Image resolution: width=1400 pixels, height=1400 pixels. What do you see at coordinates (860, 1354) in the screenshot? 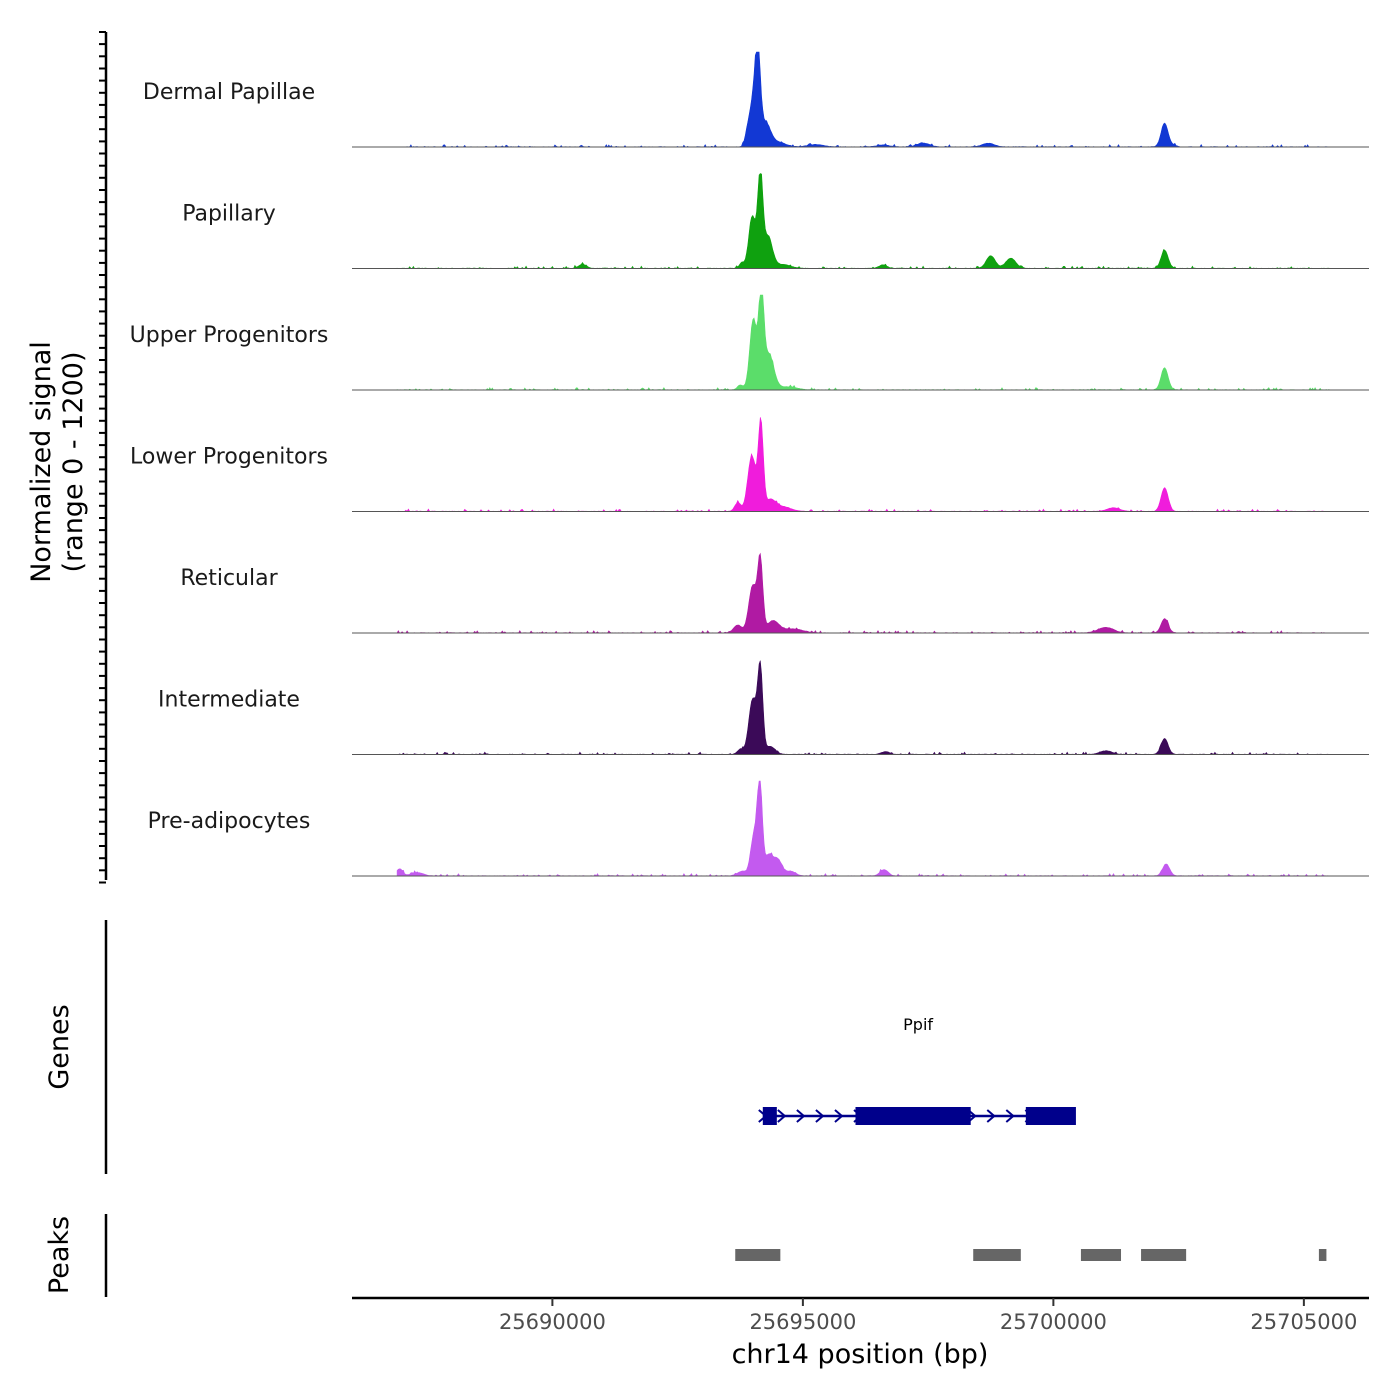
I see `x-axis-label: chr14 position (bp)` at bounding box center [860, 1354].